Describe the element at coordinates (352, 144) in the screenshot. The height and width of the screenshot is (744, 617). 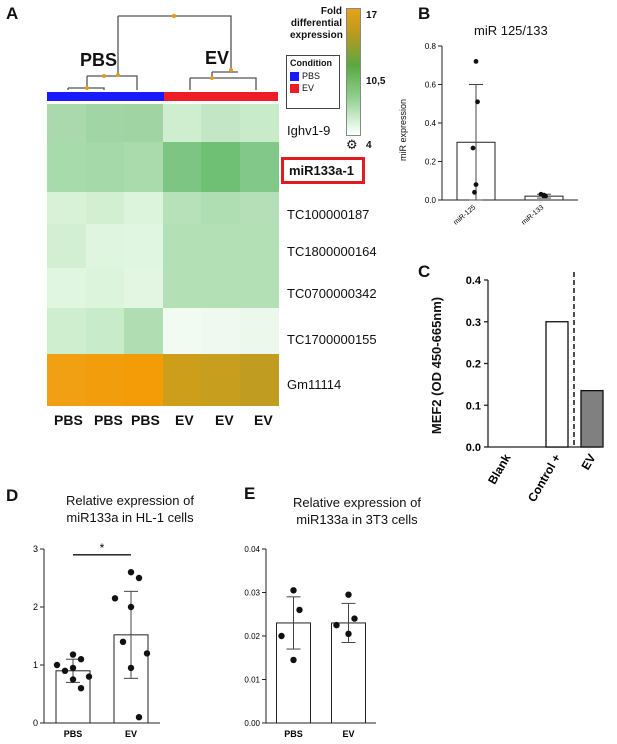
I see `settings-gear-icon: ⚙` at that location.